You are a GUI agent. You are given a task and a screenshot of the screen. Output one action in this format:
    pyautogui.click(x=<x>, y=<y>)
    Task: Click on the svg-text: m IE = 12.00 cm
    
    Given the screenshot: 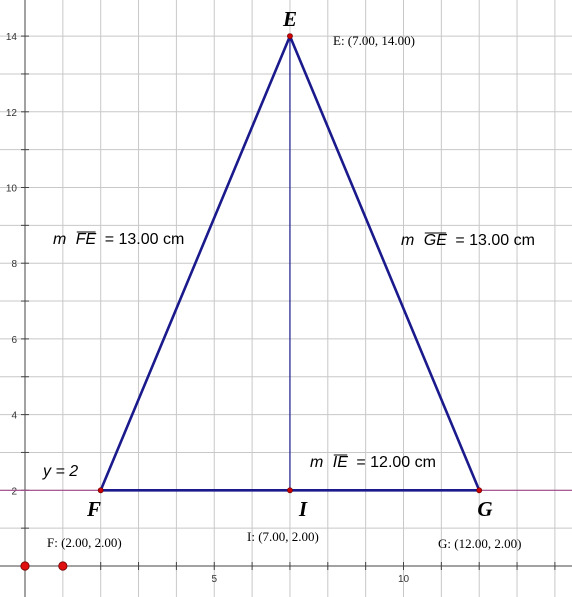 What is the action you would take?
    pyautogui.click(x=373, y=462)
    